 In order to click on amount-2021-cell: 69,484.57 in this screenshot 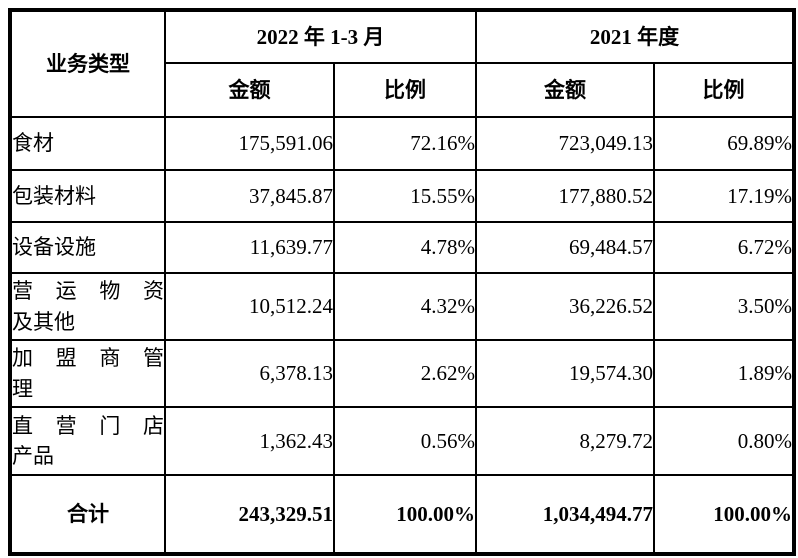, I will do `click(565, 247)`.